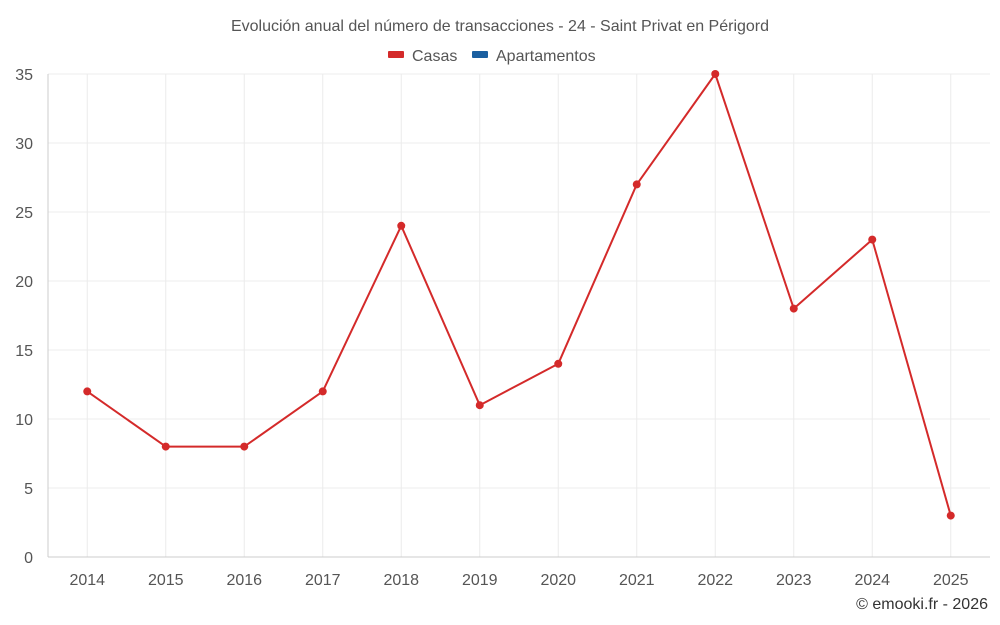 This screenshot has height=625, width=1000. Describe the element at coordinates (28, 558) in the screenshot. I see `y-tick-label: 0` at that location.